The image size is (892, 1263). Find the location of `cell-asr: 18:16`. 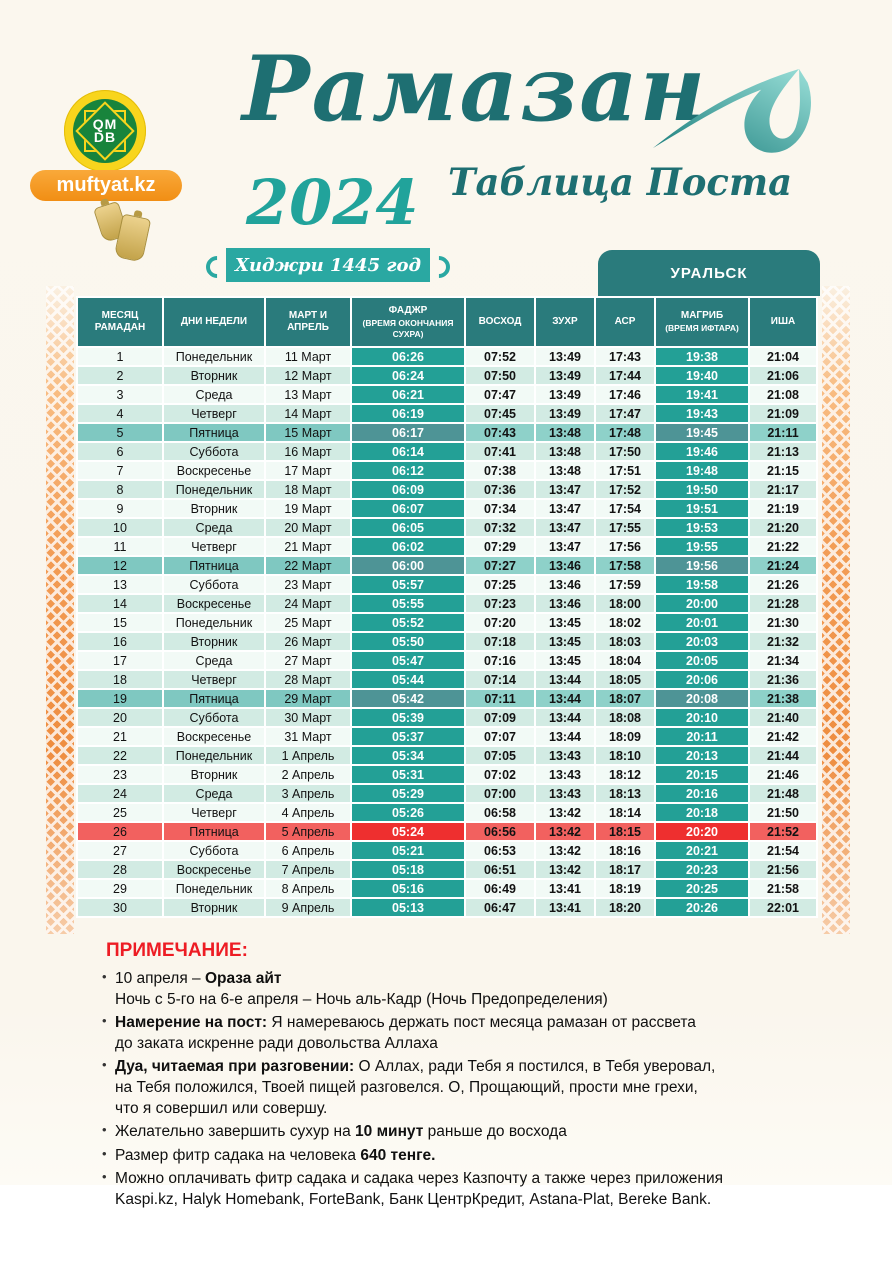

cell-asr: 18:16 is located at coordinates (625, 850).